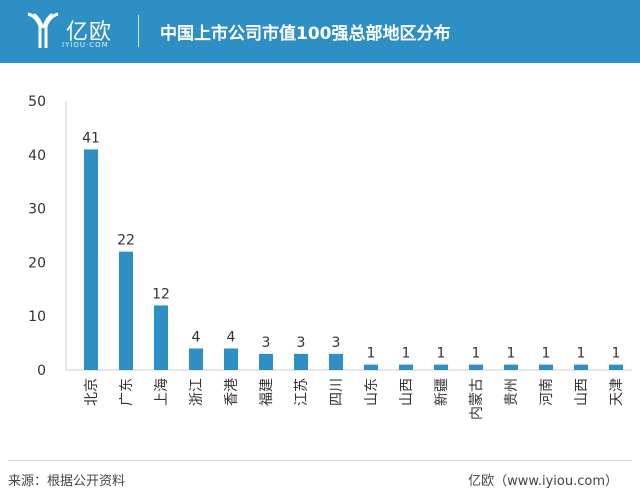 The width and height of the screenshot is (640, 499). I want to click on y-tick-label: 40, so click(37, 156).